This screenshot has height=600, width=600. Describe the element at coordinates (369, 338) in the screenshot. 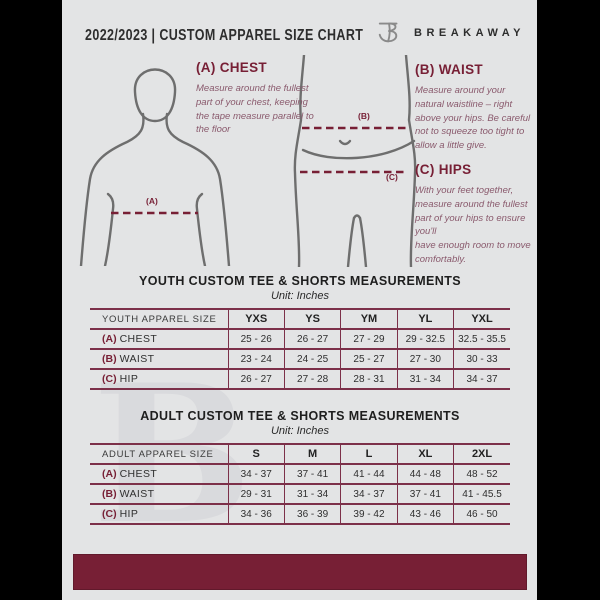

I see `size-cell: 27 - 29` at that location.